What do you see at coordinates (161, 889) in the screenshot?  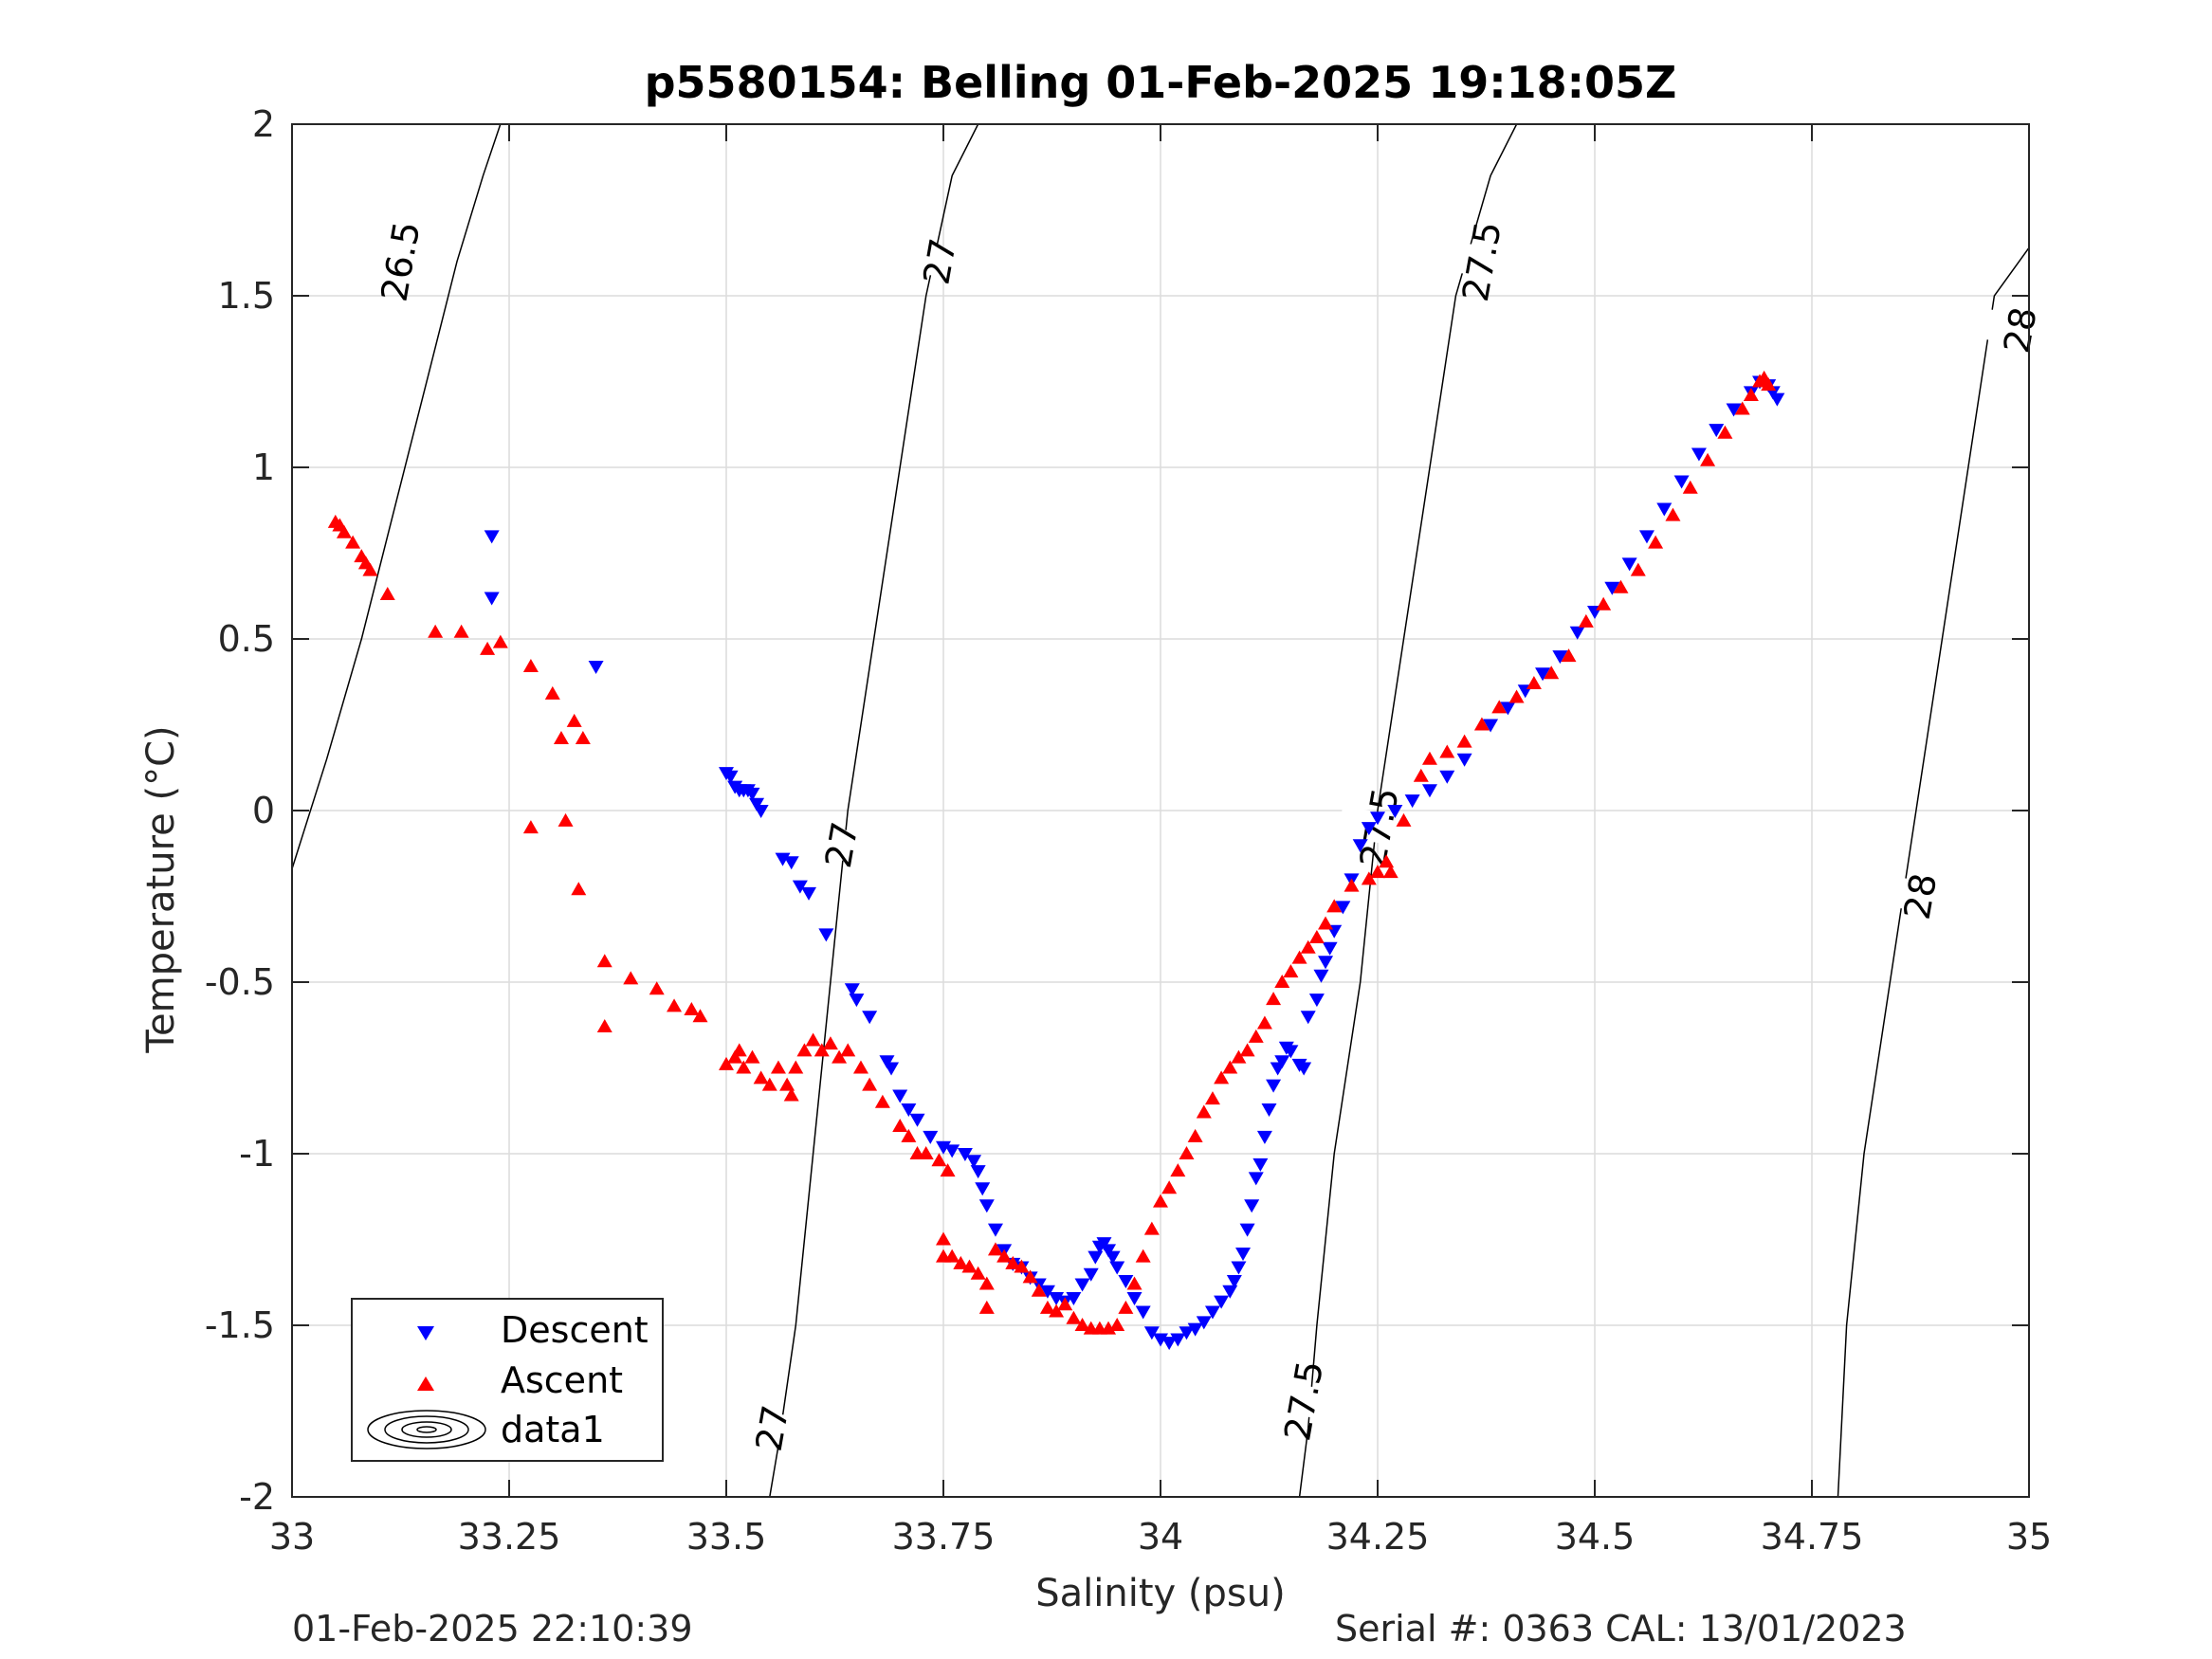 I see `y-axis-label: Temperature (°C)` at bounding box center [161, 889].